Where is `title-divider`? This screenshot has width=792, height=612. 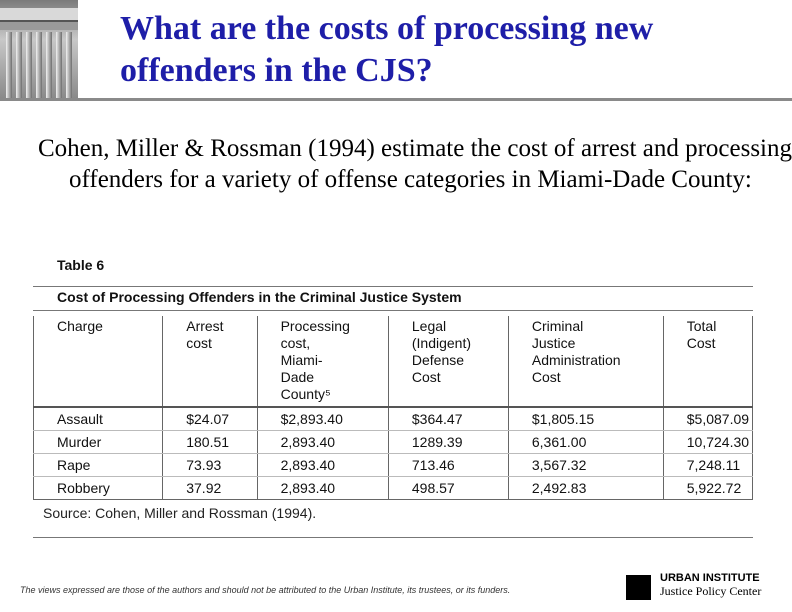
title-divider is located at coordinates (396, 99).